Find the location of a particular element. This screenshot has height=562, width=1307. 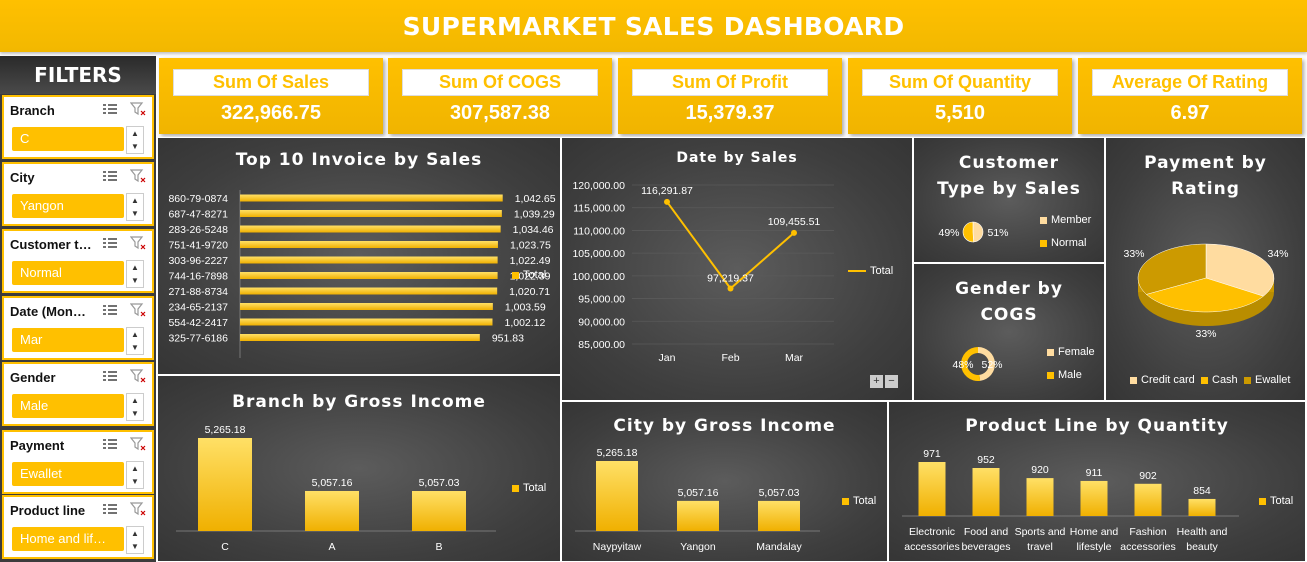

zoom-in-button: + is located at coordinates (876, 381).